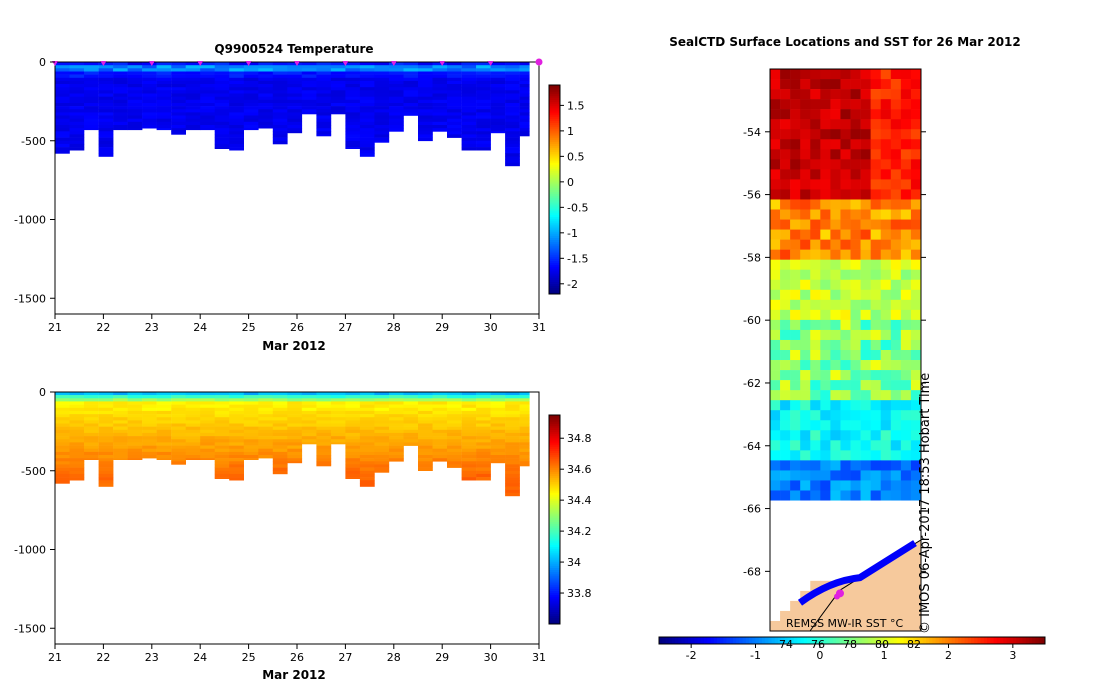  I want to click on colorbar-tick-label: 1, so click(570, 131).